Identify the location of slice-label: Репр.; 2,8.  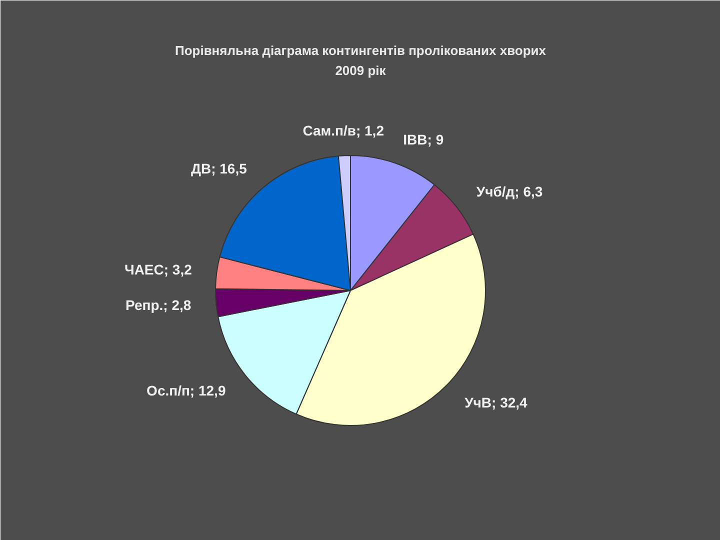
(158, 305).